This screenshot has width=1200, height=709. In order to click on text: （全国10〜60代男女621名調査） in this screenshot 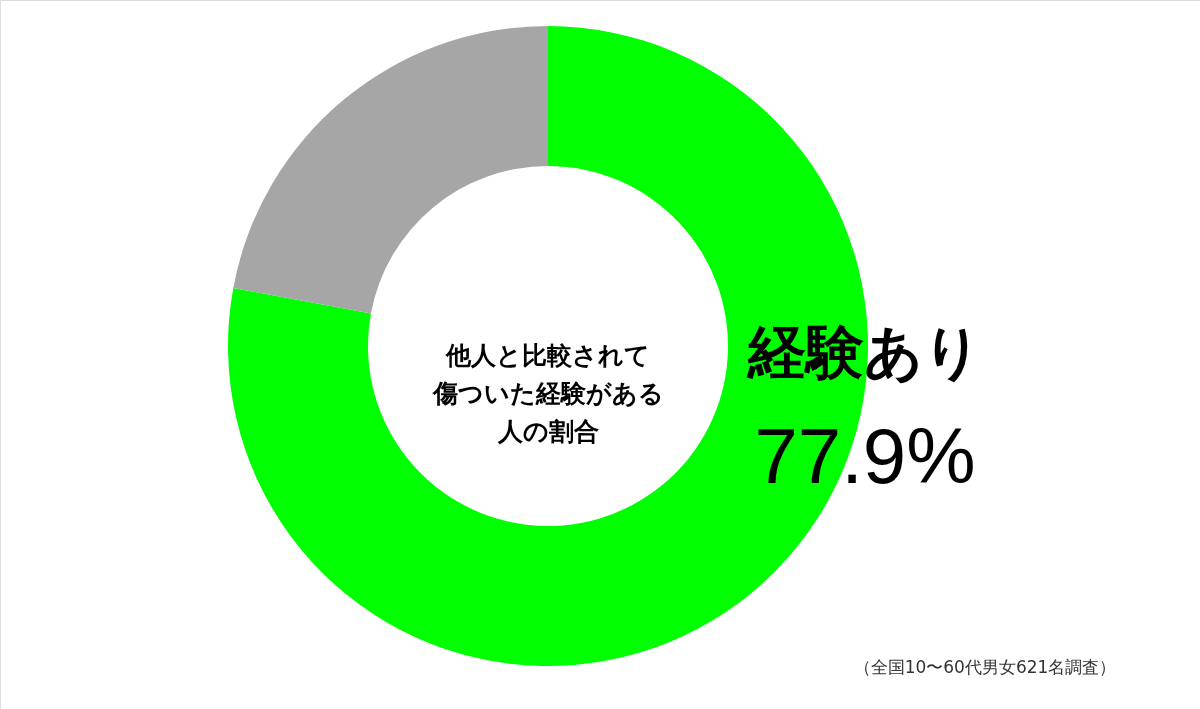, I will do `click(985, 667)`.